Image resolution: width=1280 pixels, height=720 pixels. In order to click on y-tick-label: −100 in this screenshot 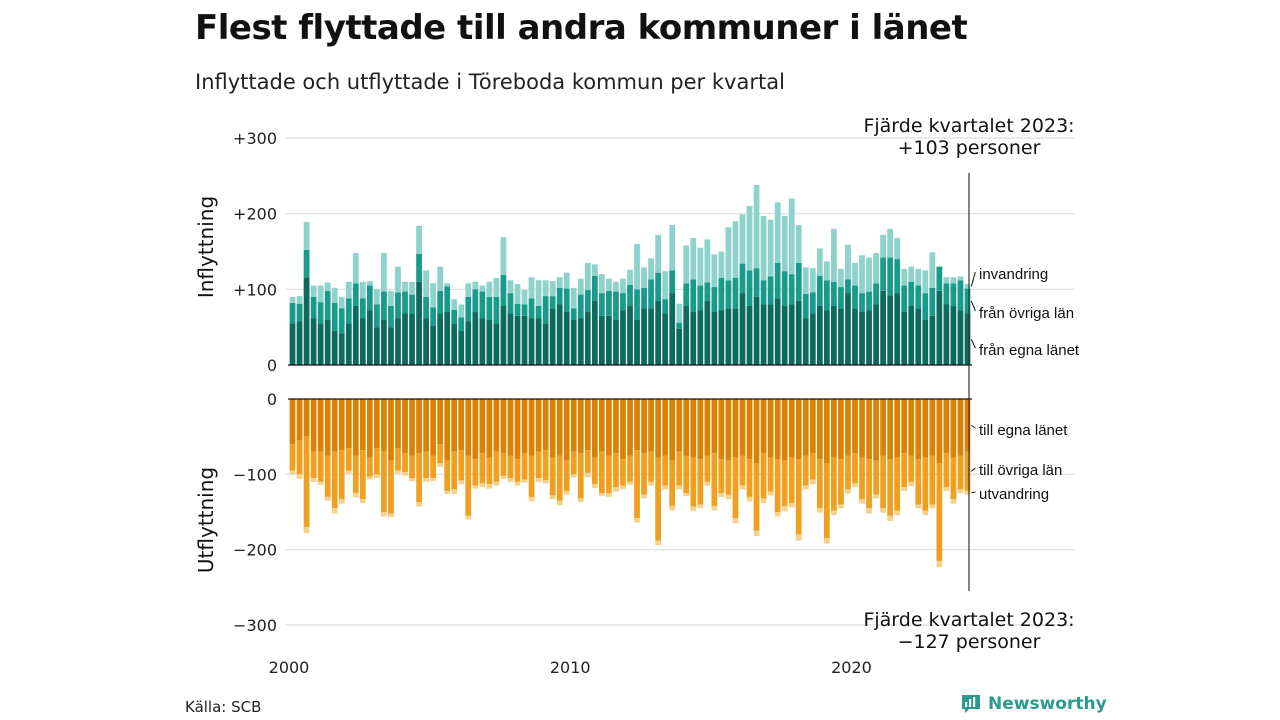, I will do `click(255, 474)`.